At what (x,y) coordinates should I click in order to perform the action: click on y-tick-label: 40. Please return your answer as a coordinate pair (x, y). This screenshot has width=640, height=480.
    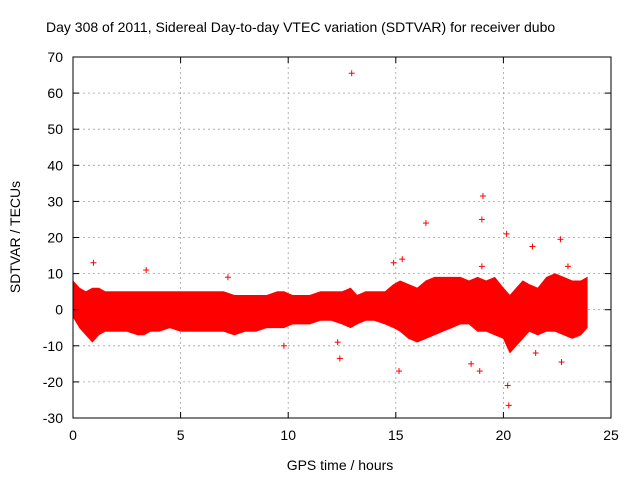
    Looking at the image, I should click on (55, 165).